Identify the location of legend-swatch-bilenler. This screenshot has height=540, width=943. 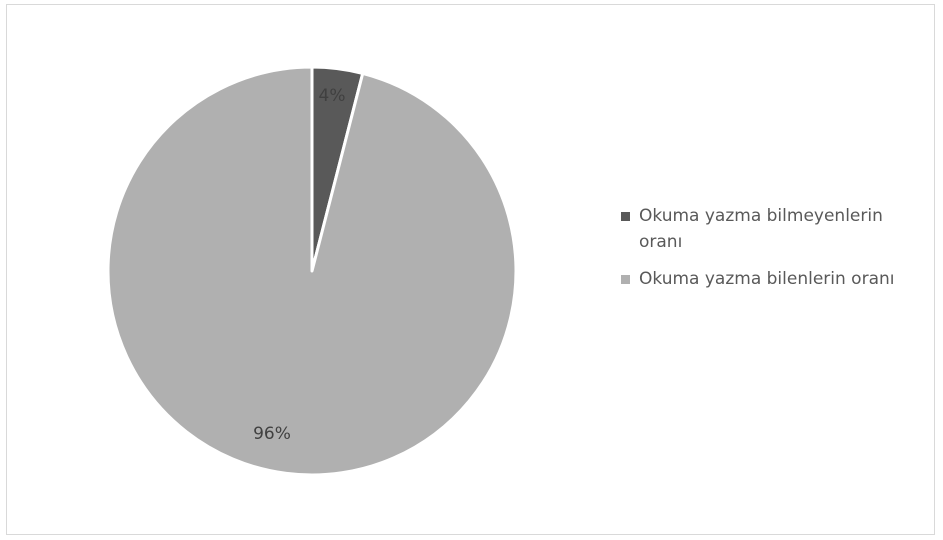
(625, 279).